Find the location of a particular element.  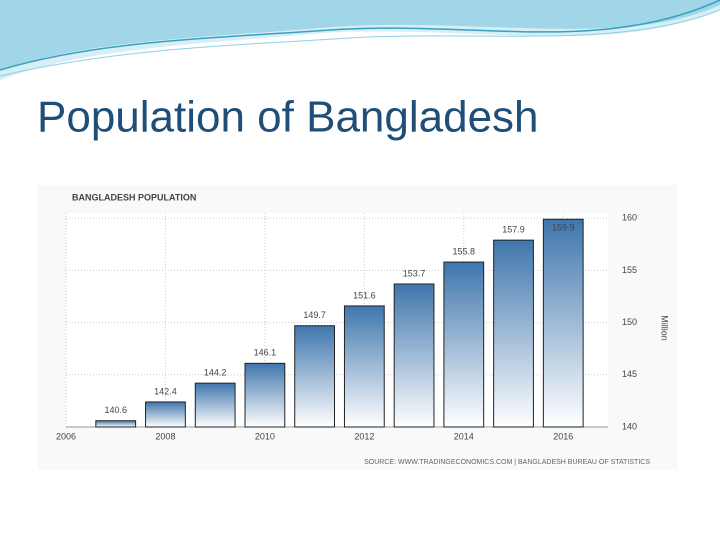

data-label: 140.6 is located at coordinates (115, 410).